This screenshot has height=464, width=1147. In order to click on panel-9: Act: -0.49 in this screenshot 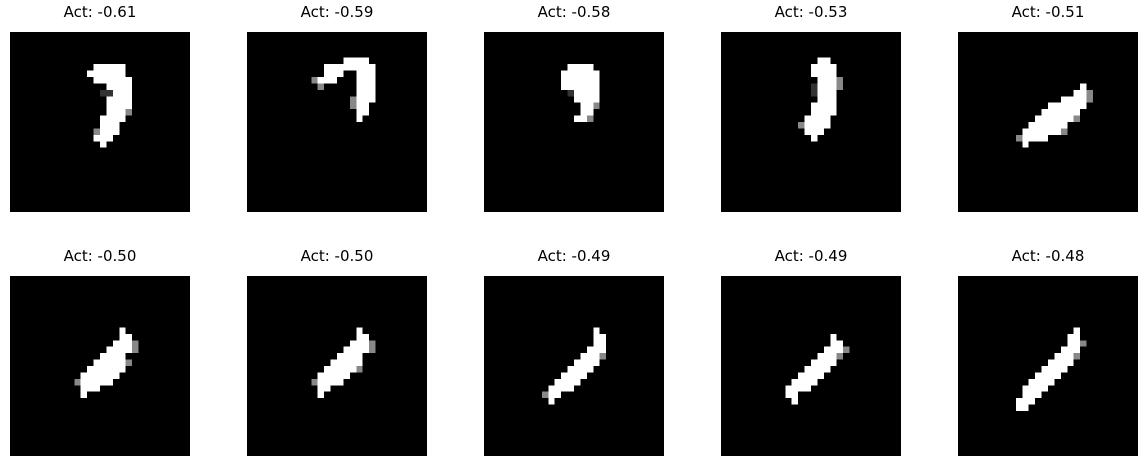, I will do `click(811, 351)`.